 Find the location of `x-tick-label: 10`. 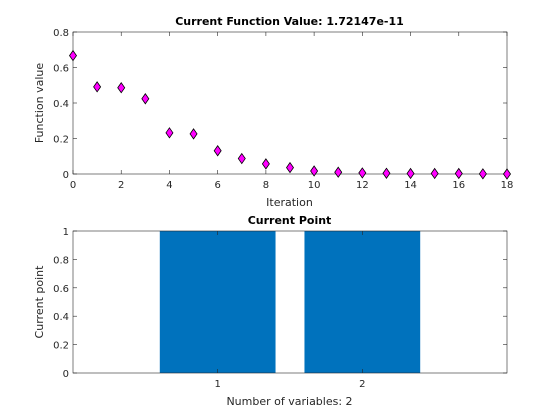

x-tick-label: 10 is located at coordinates (314, 185).